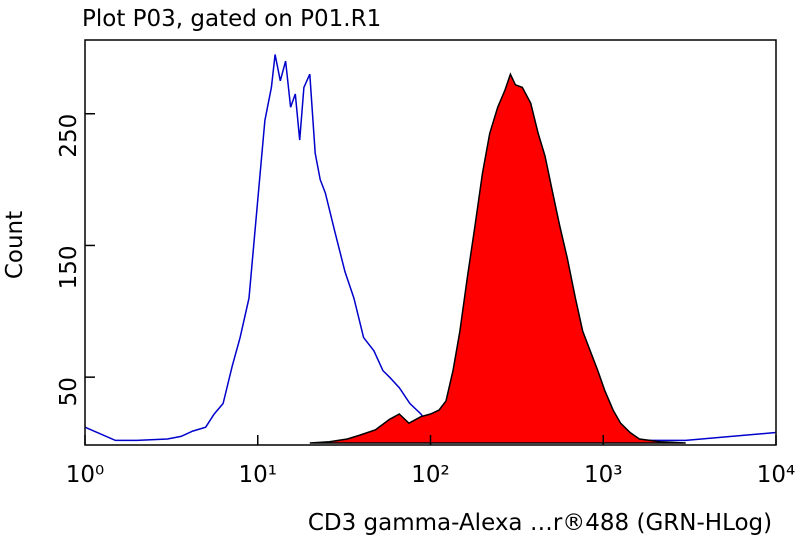  I want to click on x-tick-label: 10⁰, so click(85, 475).